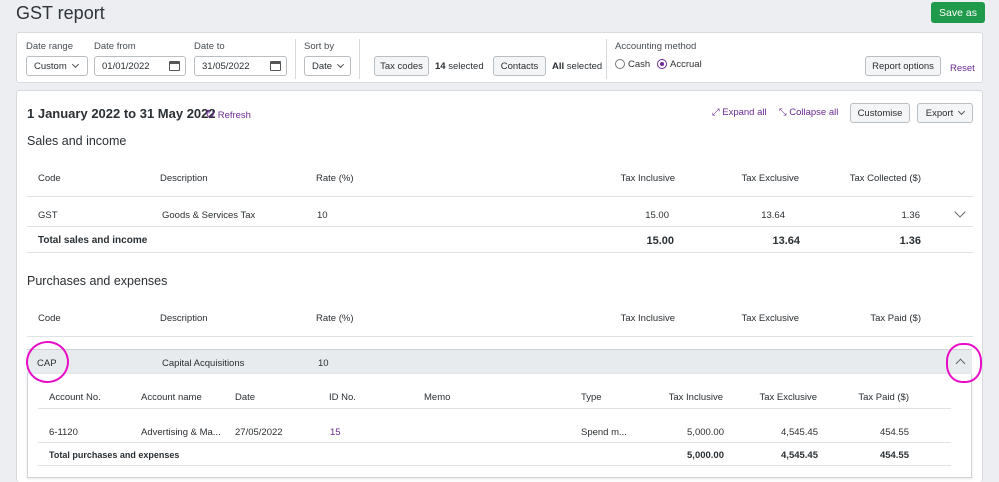 The image size is (999, 482). I want to click on sales-row-rate: 10, so click(322, 215).